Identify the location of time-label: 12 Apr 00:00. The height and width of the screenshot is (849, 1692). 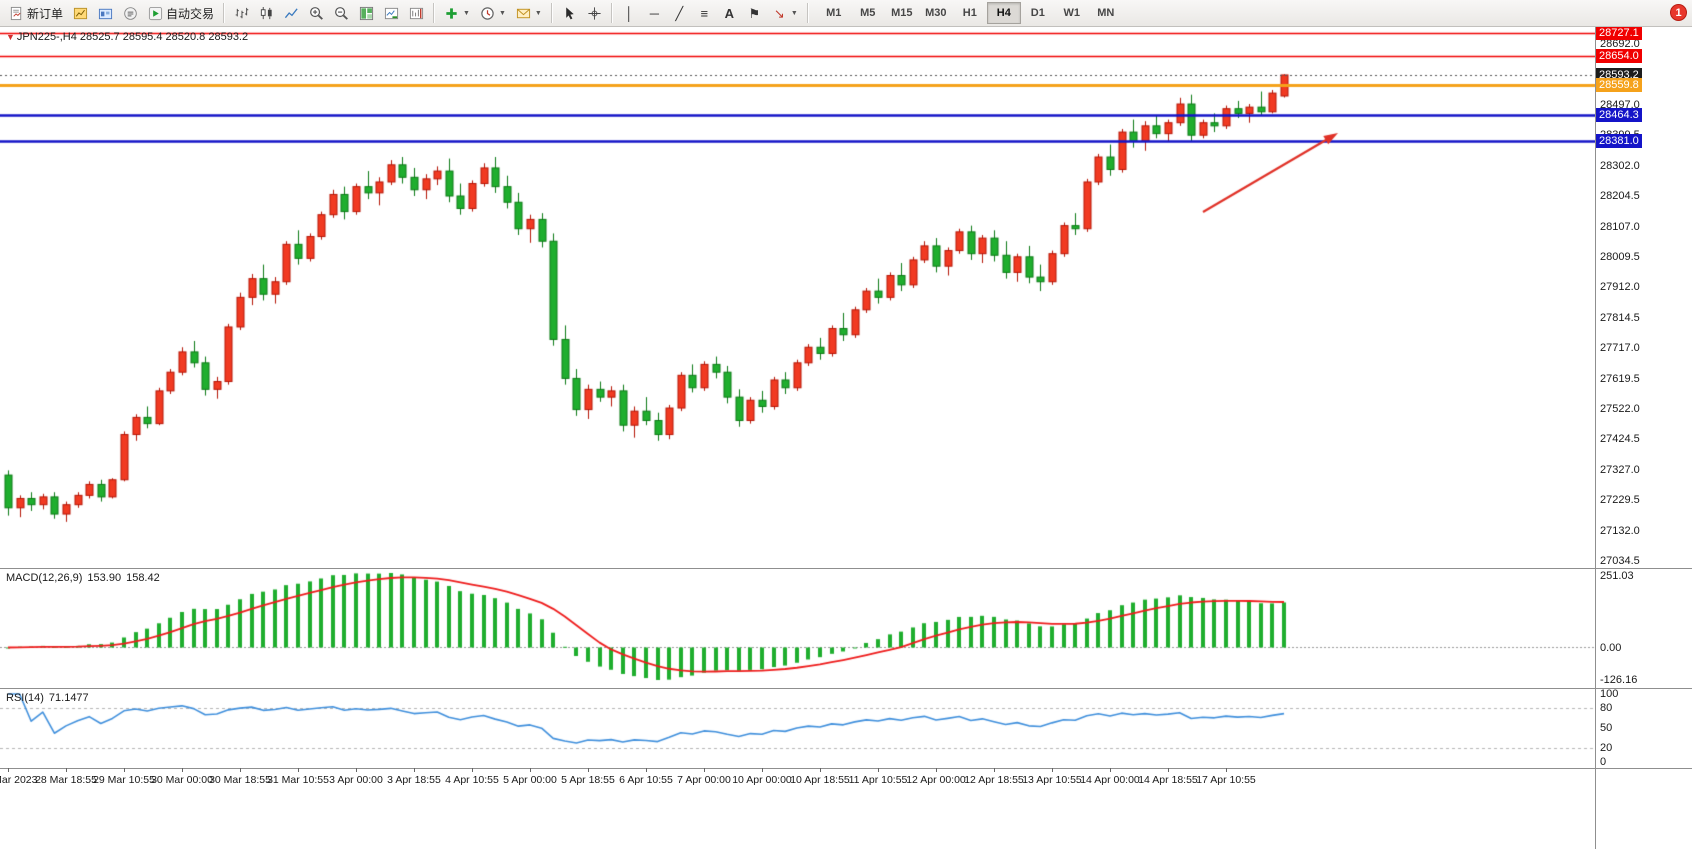
(936, 780).